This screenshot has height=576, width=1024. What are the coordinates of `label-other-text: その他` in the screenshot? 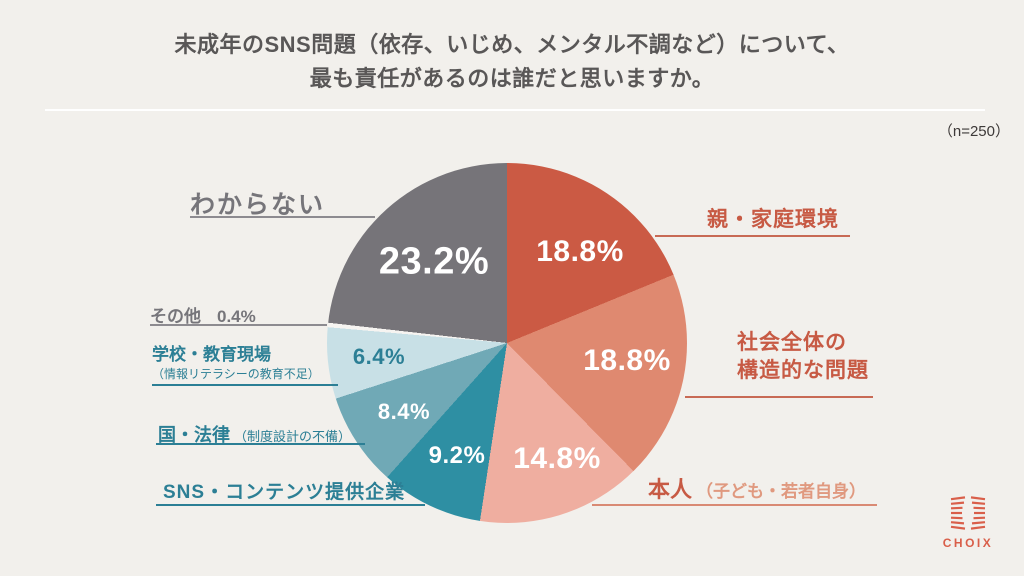 It's located at (175, 316).